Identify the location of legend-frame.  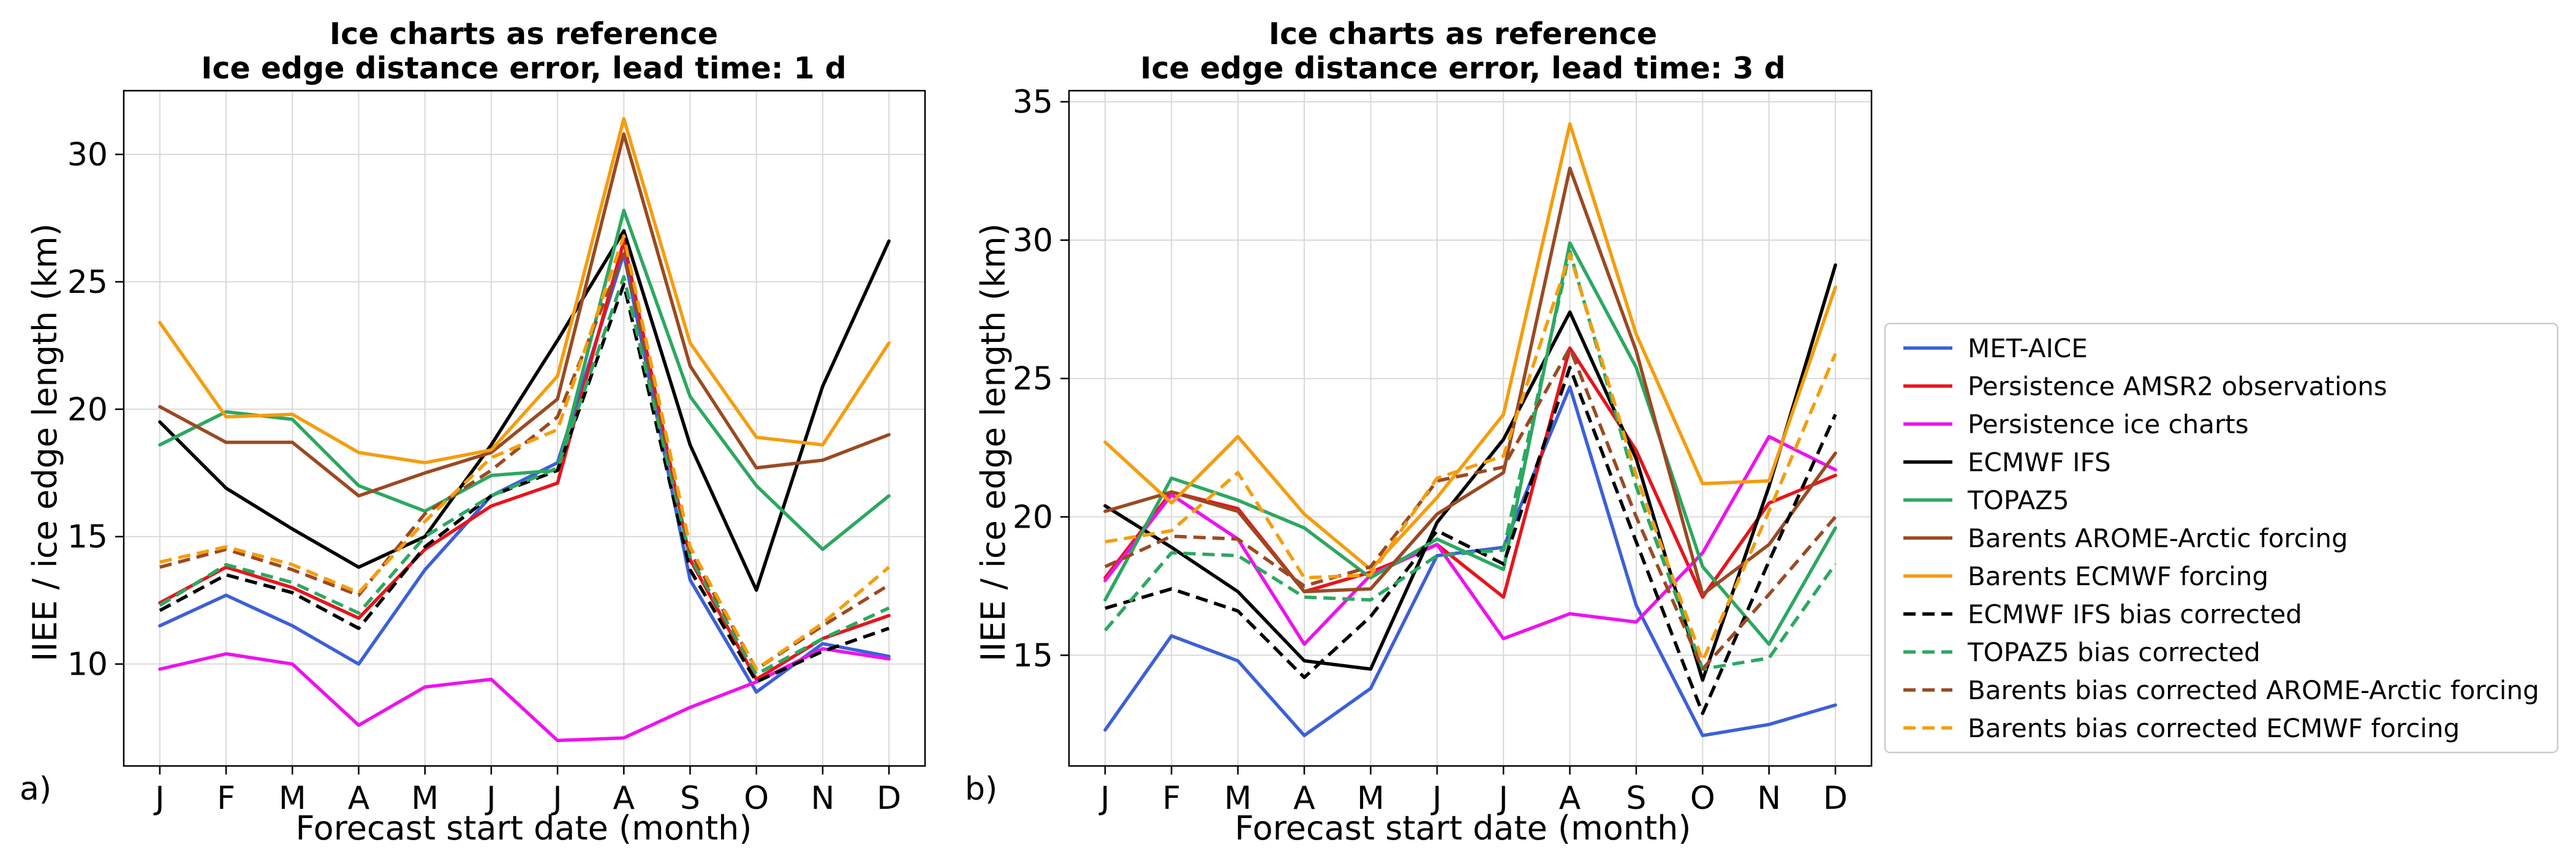
(2221, 538).